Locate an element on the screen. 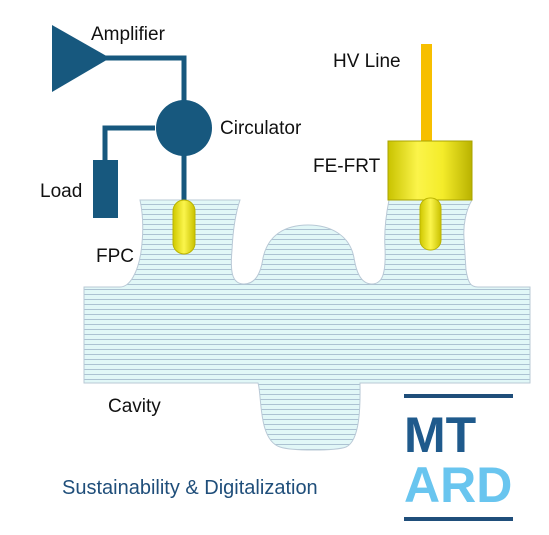 The image size is (549, 535). label-cavity: Cavity is located at coordinates (134, 406).